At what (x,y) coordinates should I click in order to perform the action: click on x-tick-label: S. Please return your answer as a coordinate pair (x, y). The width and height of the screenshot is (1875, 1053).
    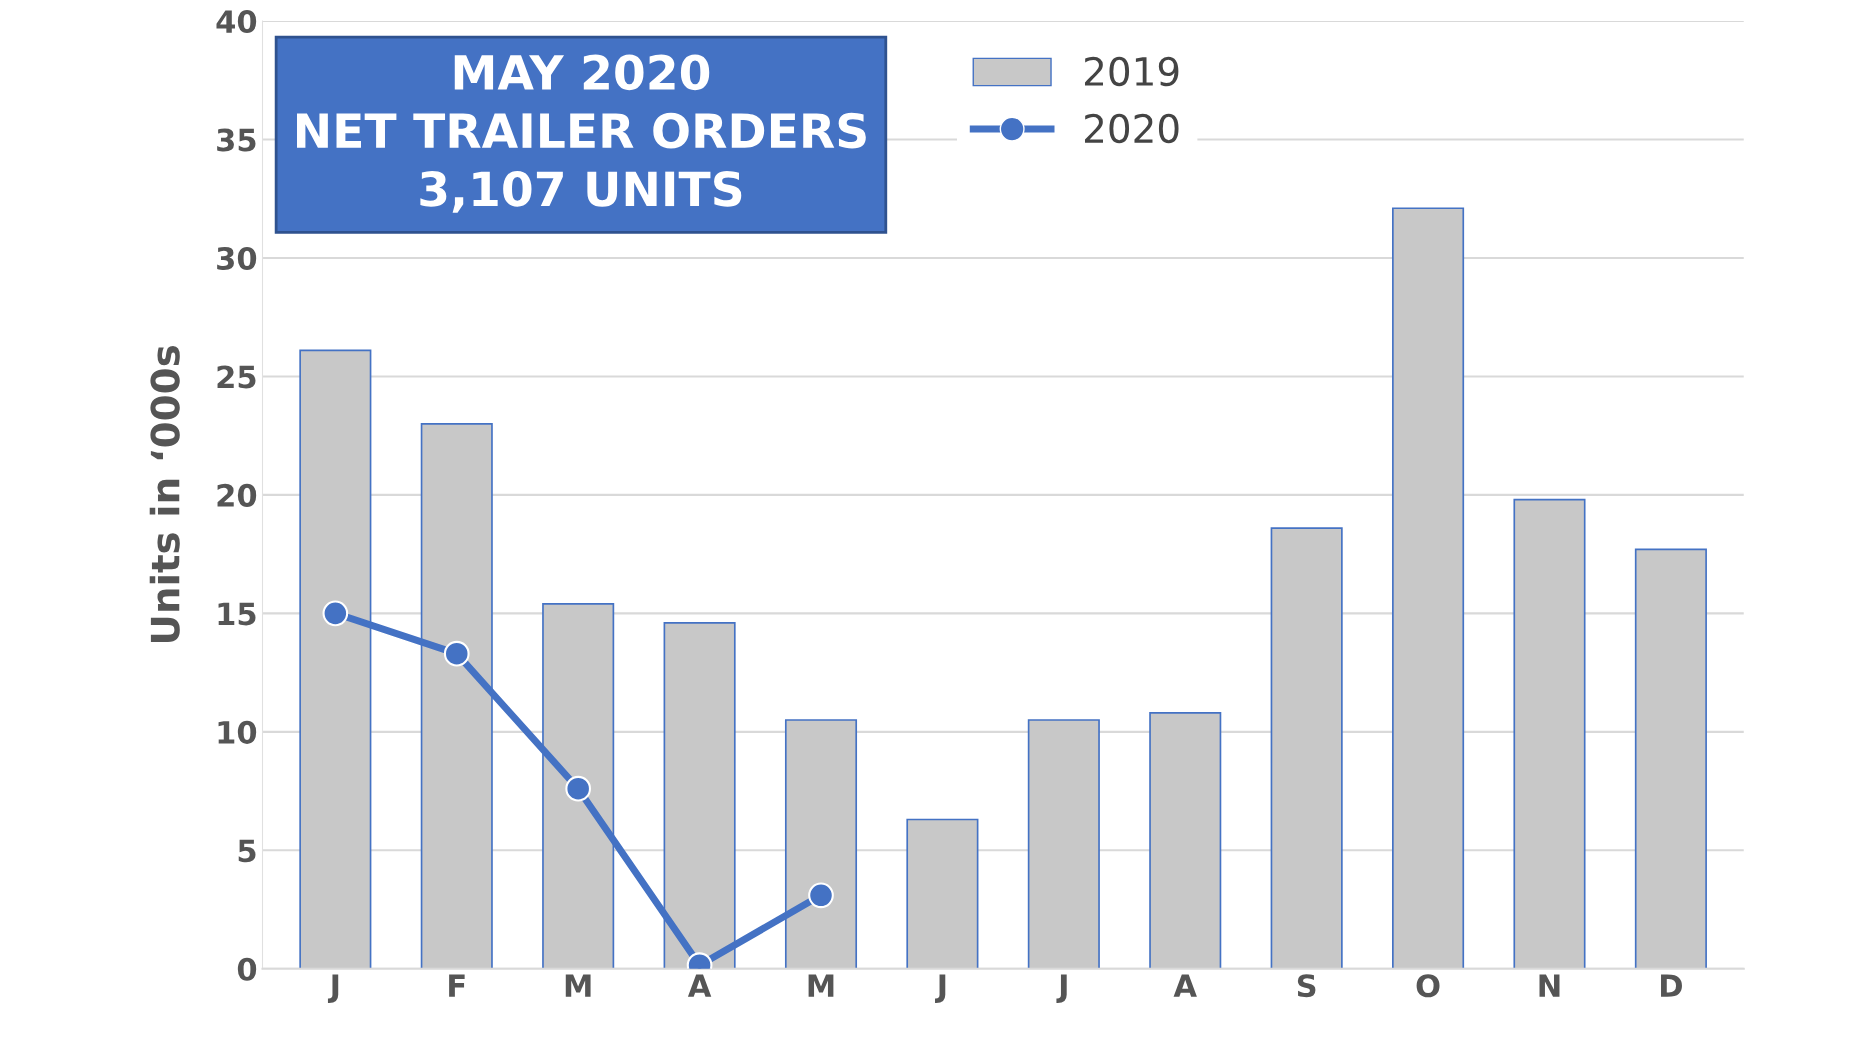
    Looking at the image, I should click on (1306, 986).